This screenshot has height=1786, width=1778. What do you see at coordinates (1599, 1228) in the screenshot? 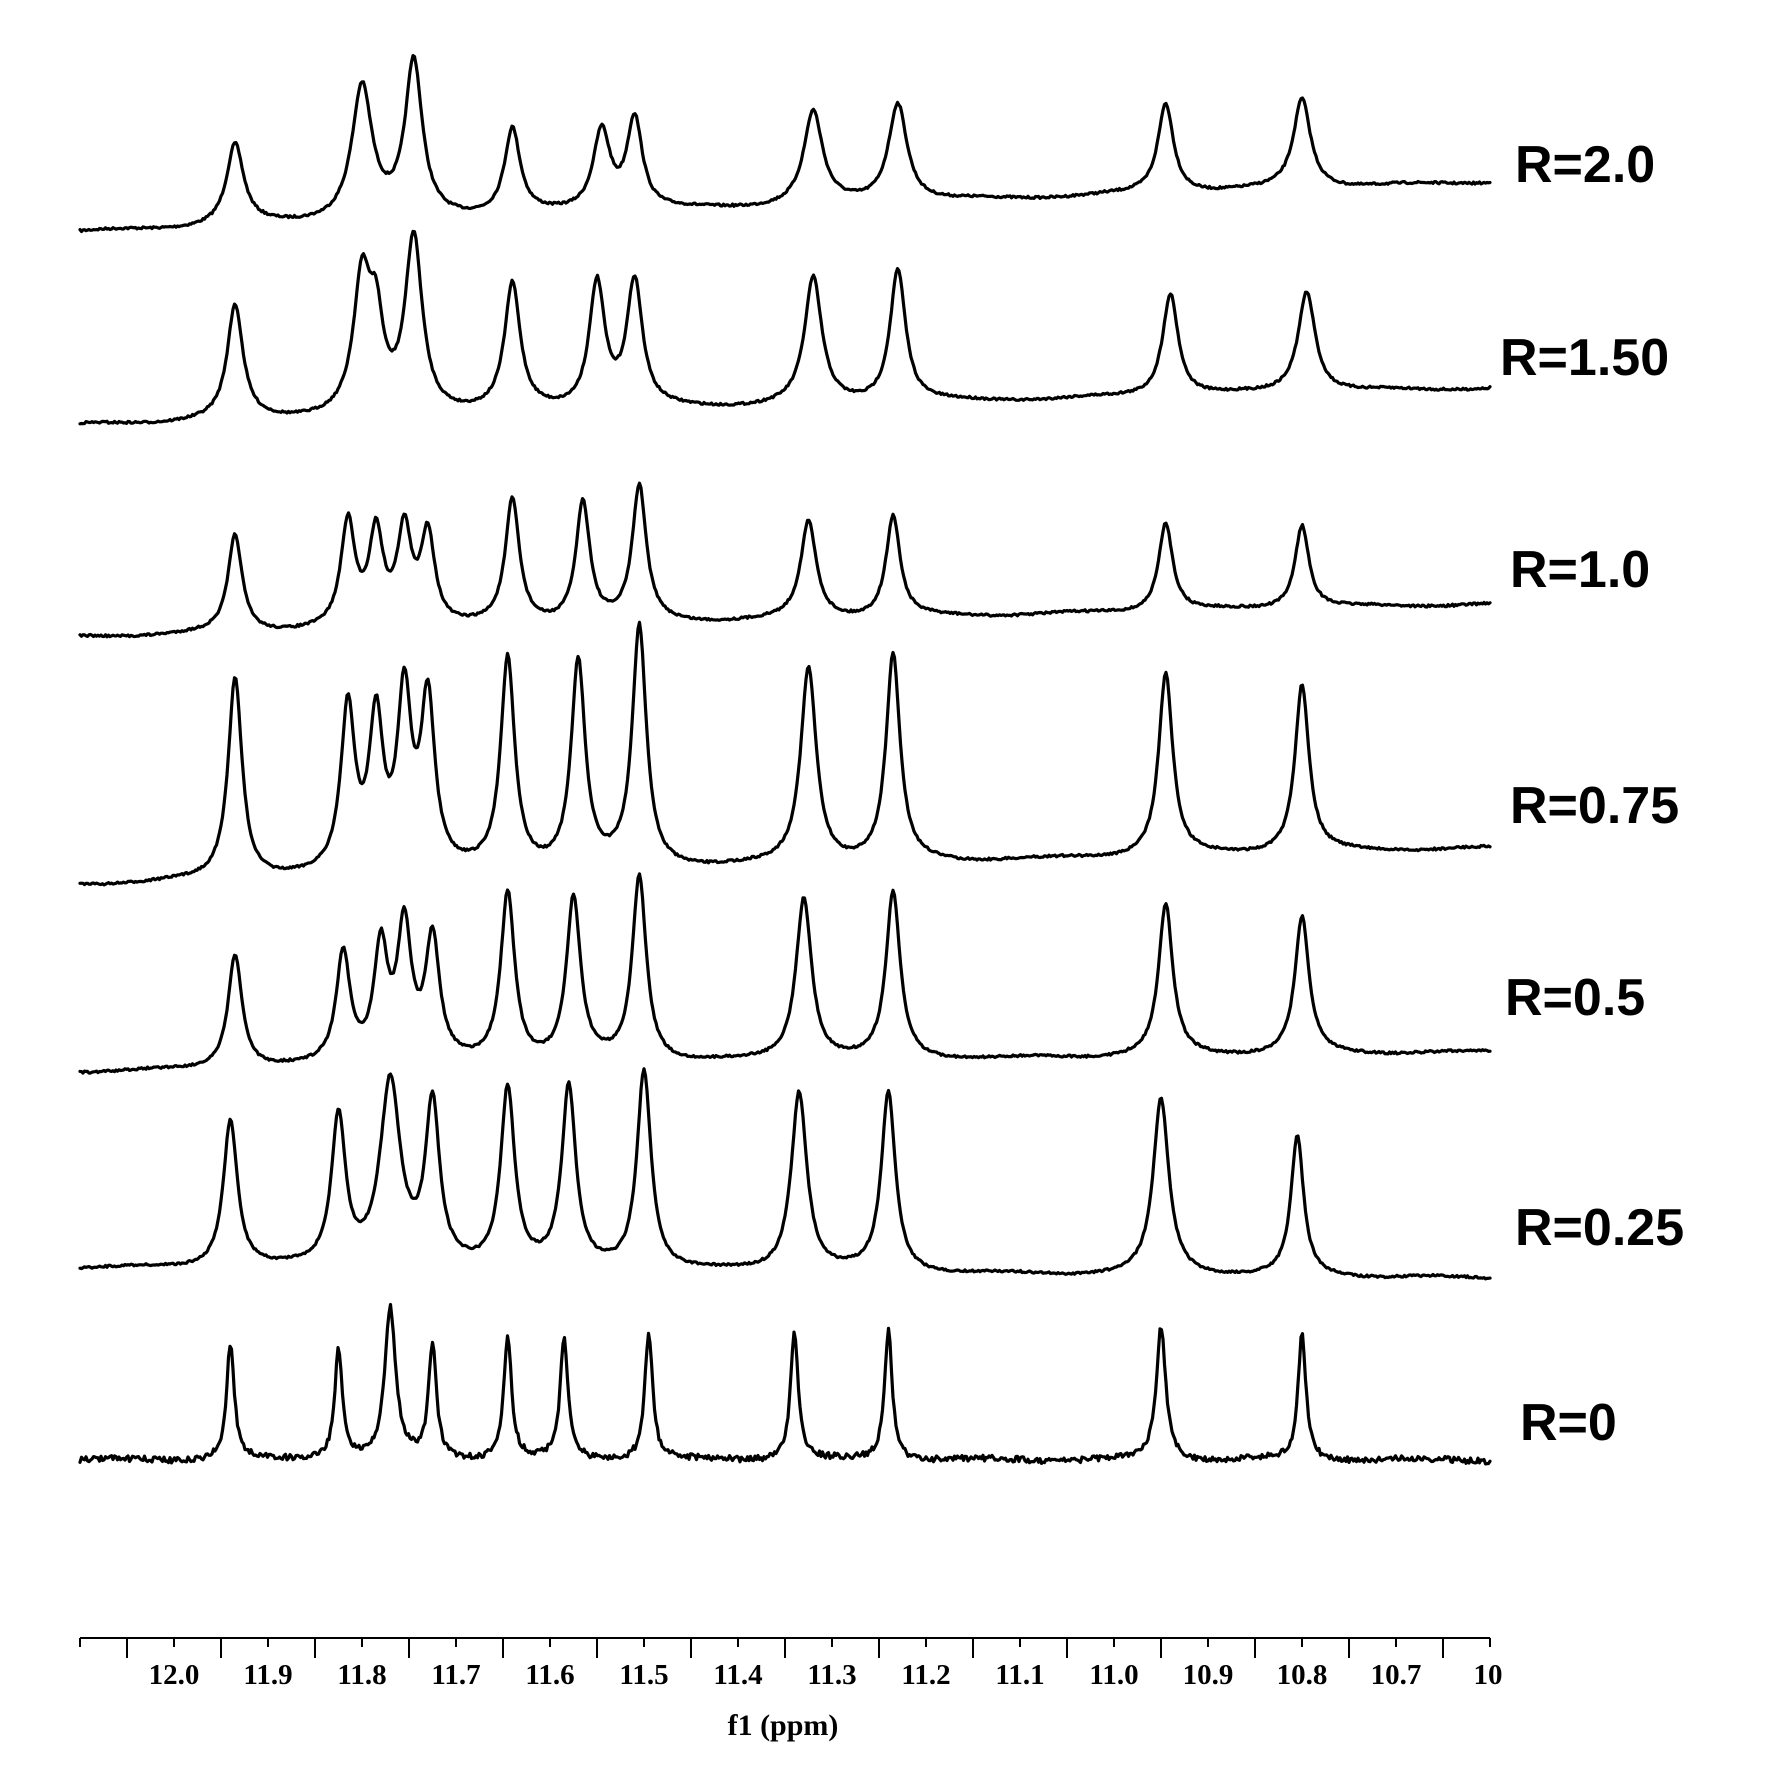
I see `series-label: R=0.25` at bounding box center [1599, 1228].